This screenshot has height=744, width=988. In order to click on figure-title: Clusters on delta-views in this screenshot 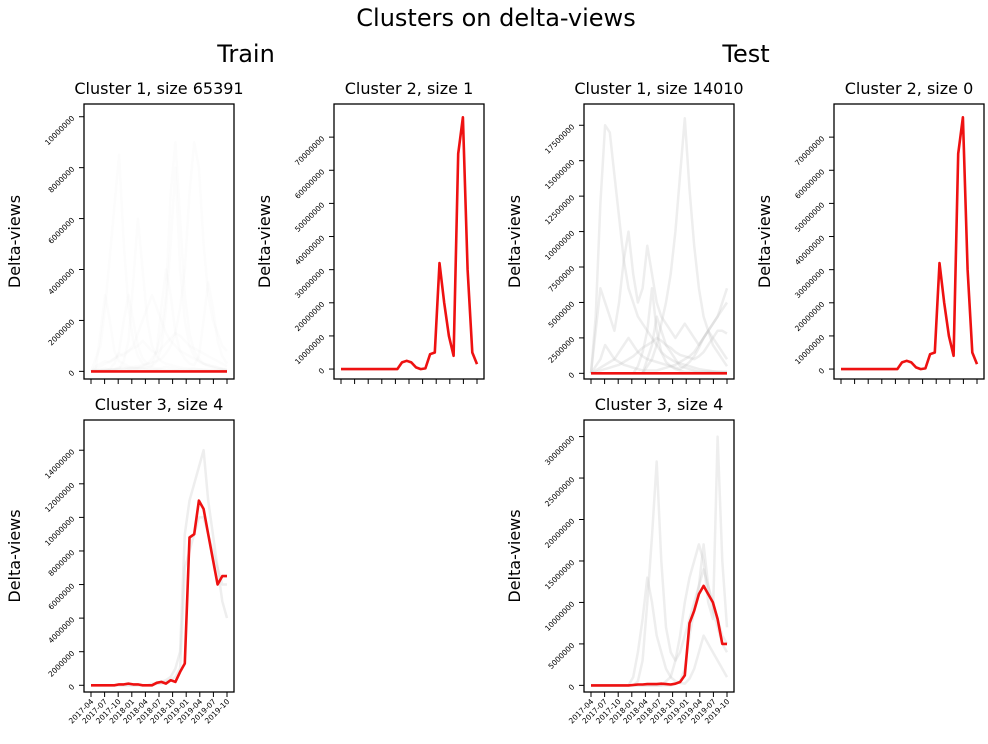, I will do `click(495, 18)`.